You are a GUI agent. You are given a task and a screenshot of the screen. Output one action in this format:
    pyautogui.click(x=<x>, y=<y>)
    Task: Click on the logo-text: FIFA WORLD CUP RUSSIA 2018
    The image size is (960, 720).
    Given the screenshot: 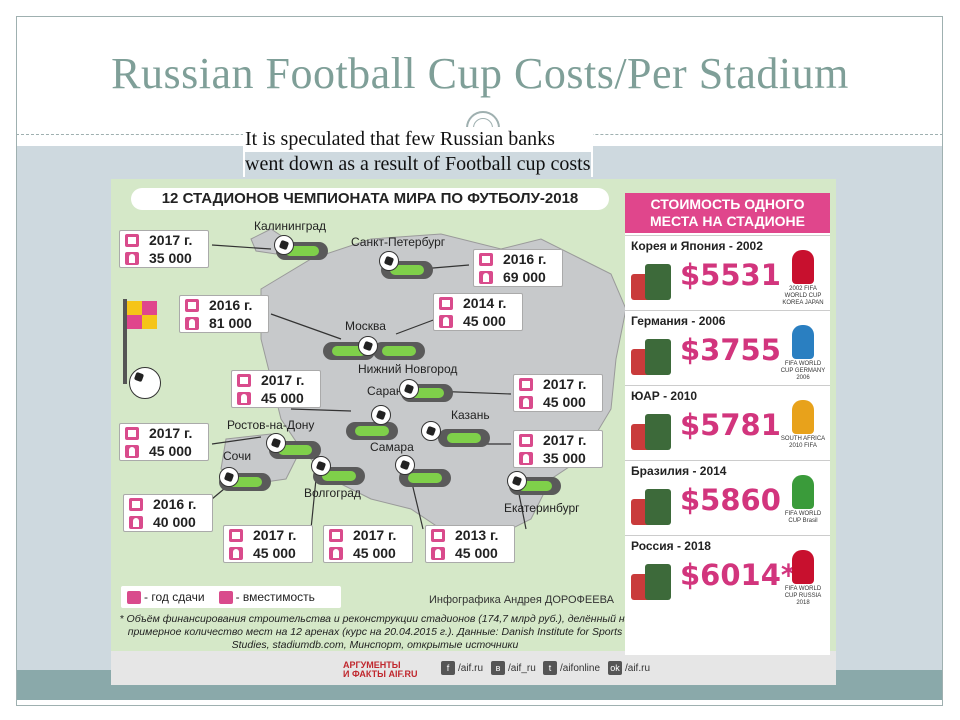 What is the action you would take?
    pyautogui.click(x=803, y=596)
    